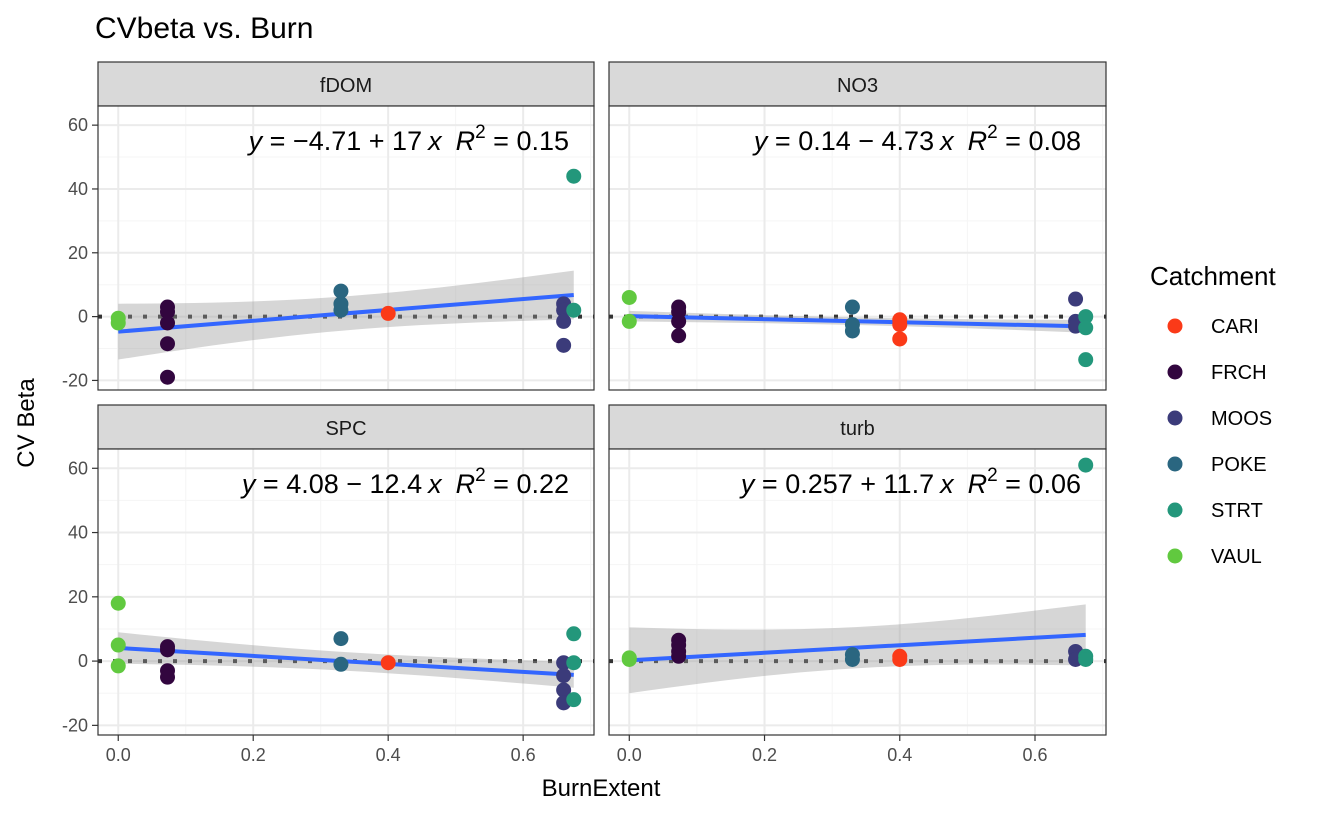 This screenshot has width=1322, height=817. Describe the element at coordinates (1175, 556) in the screenshot. I see `legend-key-vaul` at that location.